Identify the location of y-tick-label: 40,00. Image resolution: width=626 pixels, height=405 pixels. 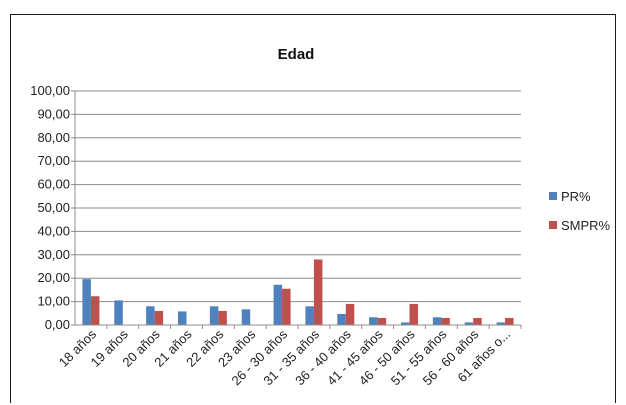
(53, 230).